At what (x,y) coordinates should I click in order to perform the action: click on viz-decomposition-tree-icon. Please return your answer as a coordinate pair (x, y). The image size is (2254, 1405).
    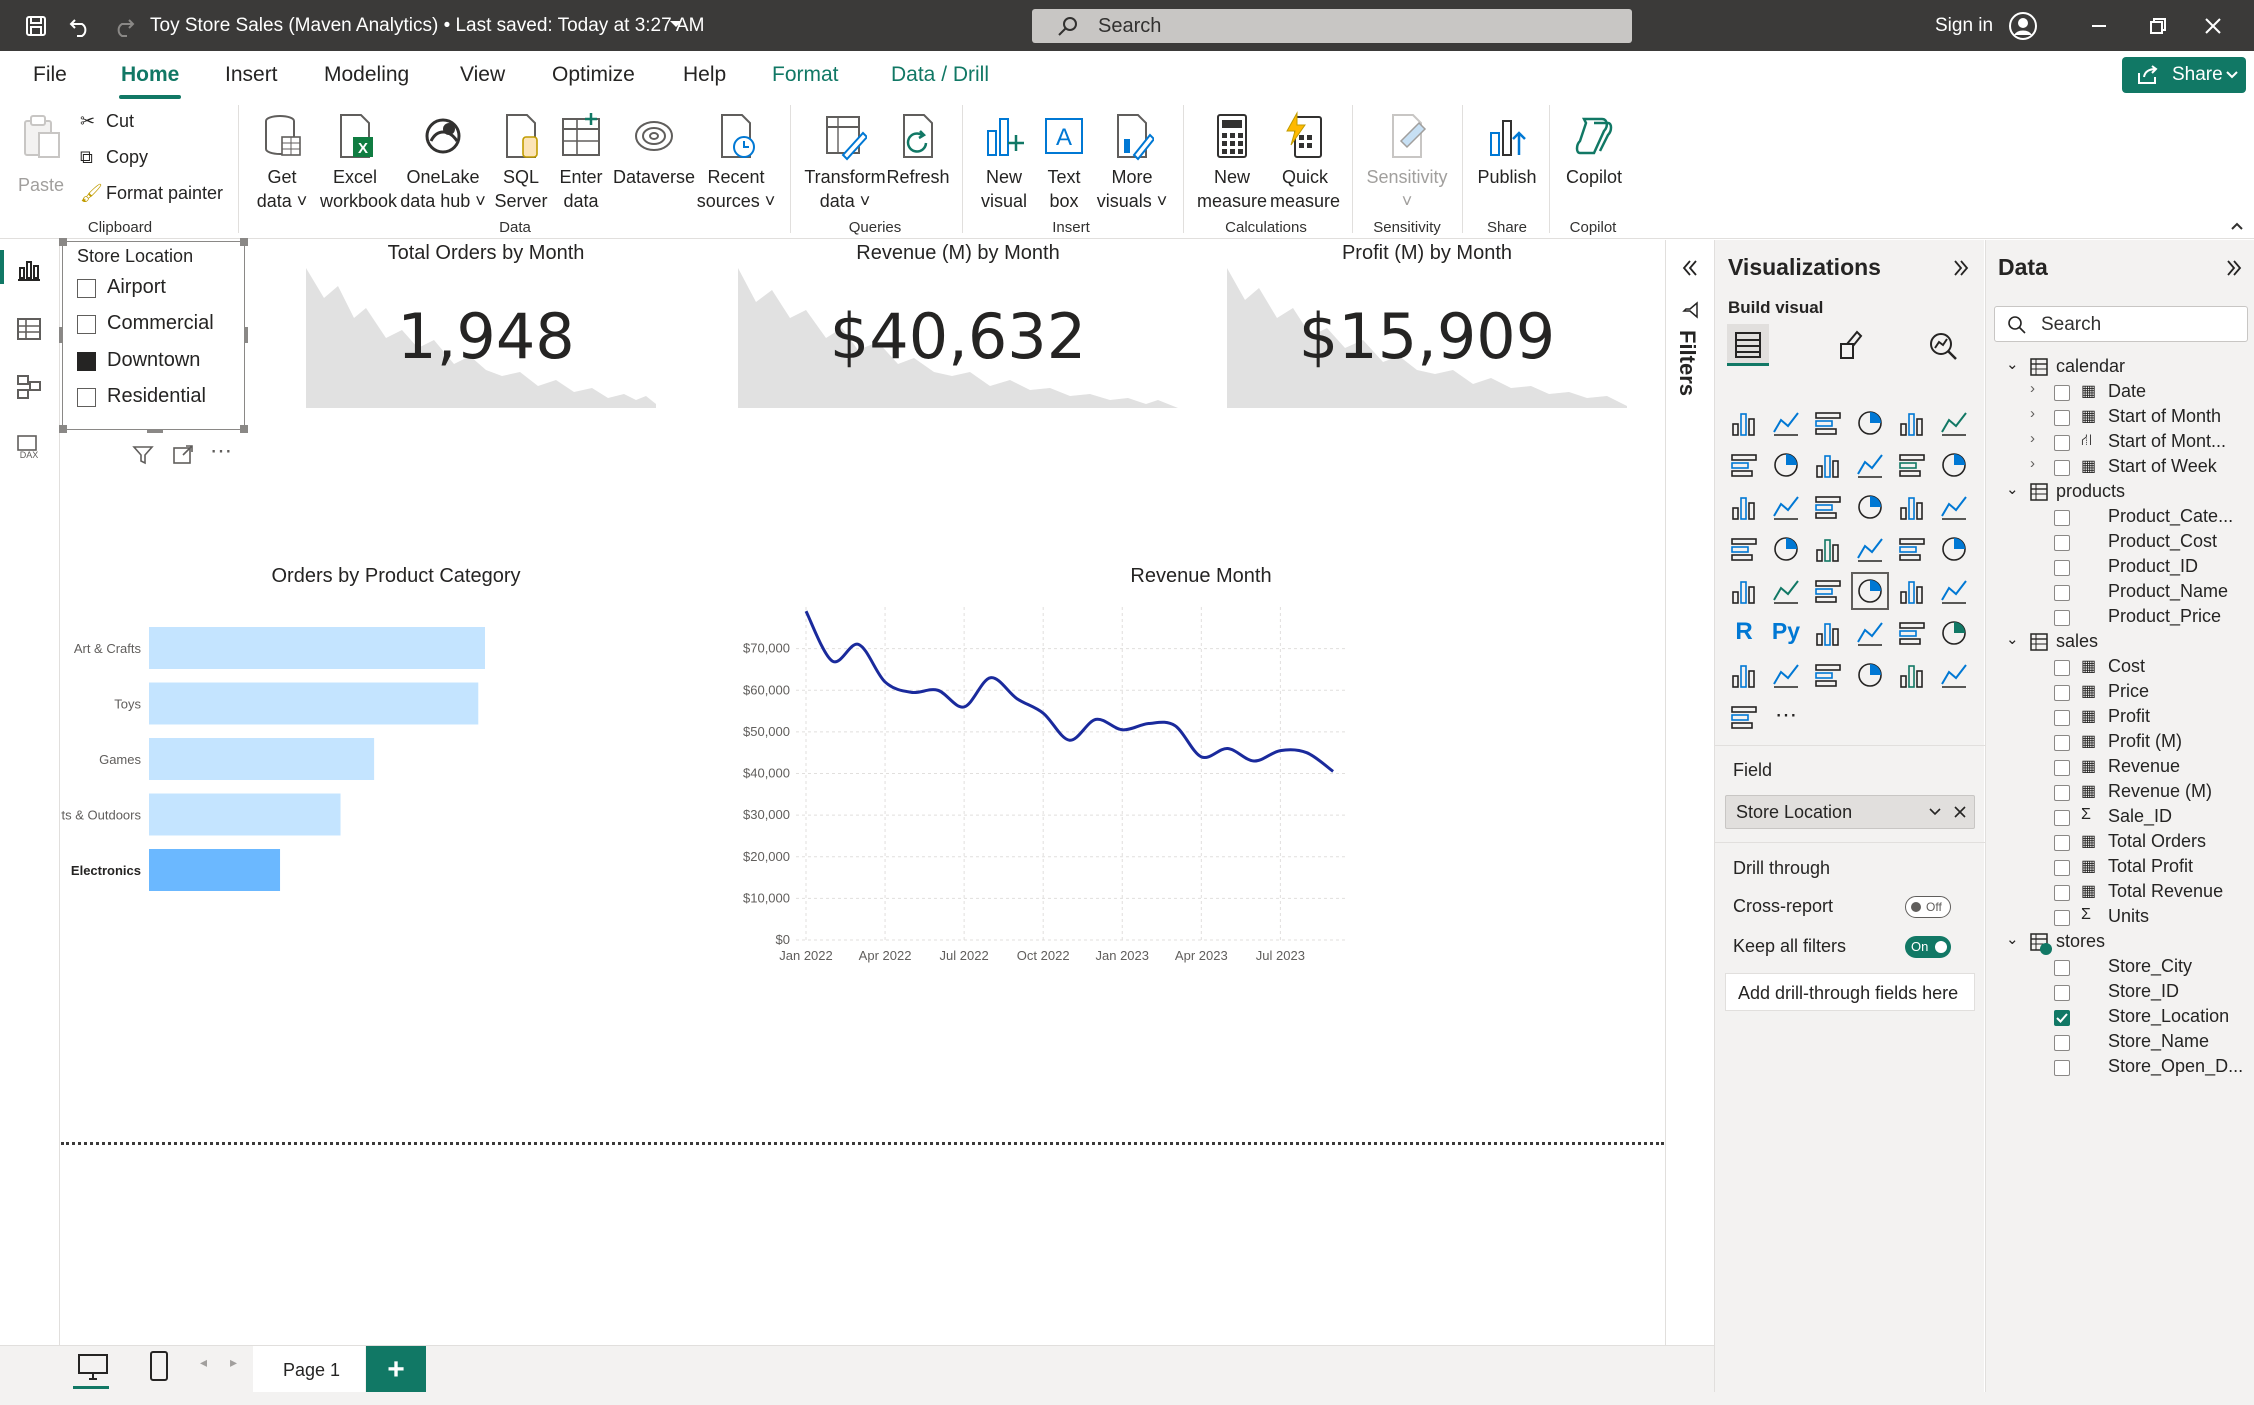
    Looking at the image, I should click on (1870, 633).